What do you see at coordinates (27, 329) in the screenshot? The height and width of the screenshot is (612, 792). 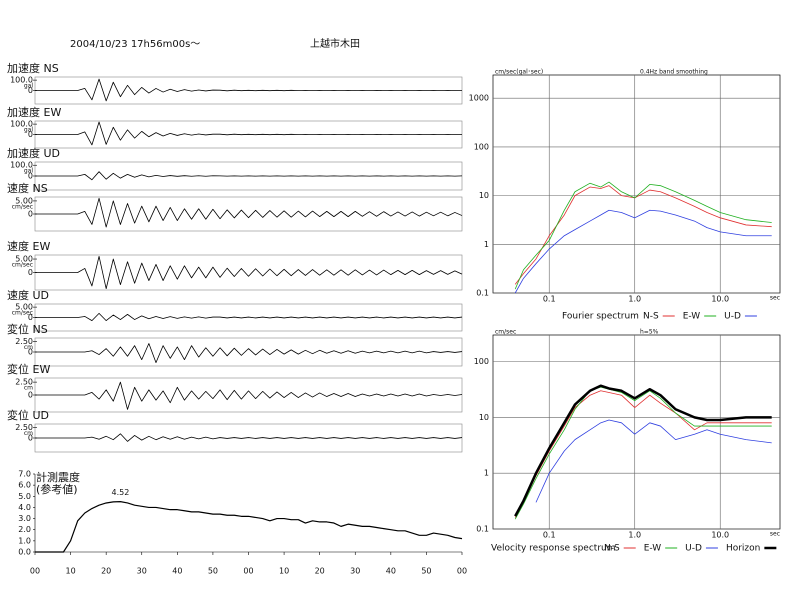 I see `panel-title: 変位 NS` at bounding box center [27, 329].